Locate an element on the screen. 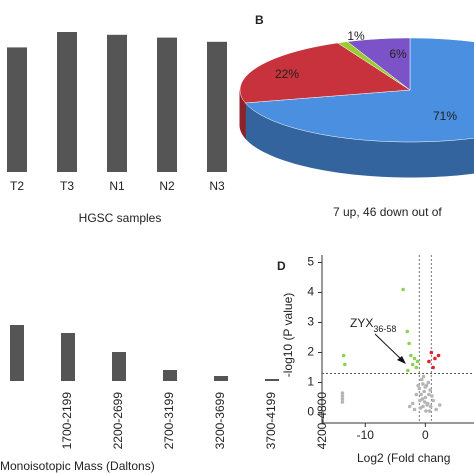  x-tick-label: 3700-4199 is located at coordinates (271, 421).